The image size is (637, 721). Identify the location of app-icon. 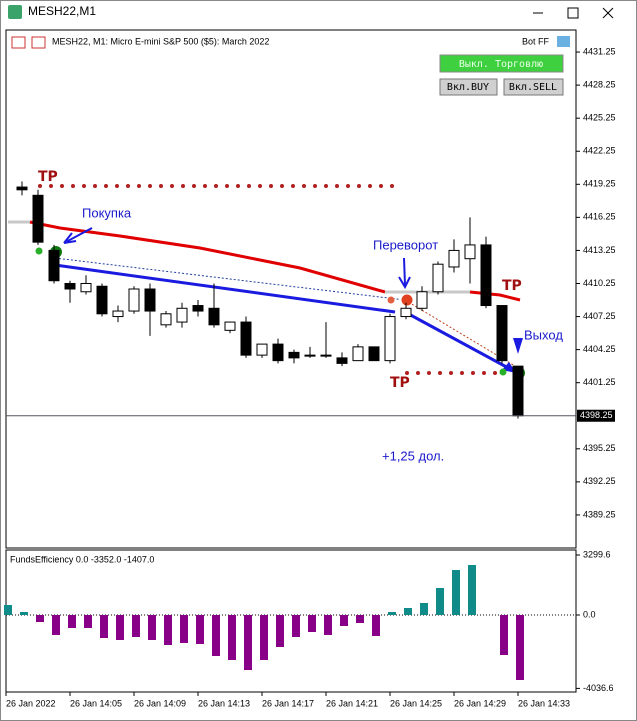
(15, 12).